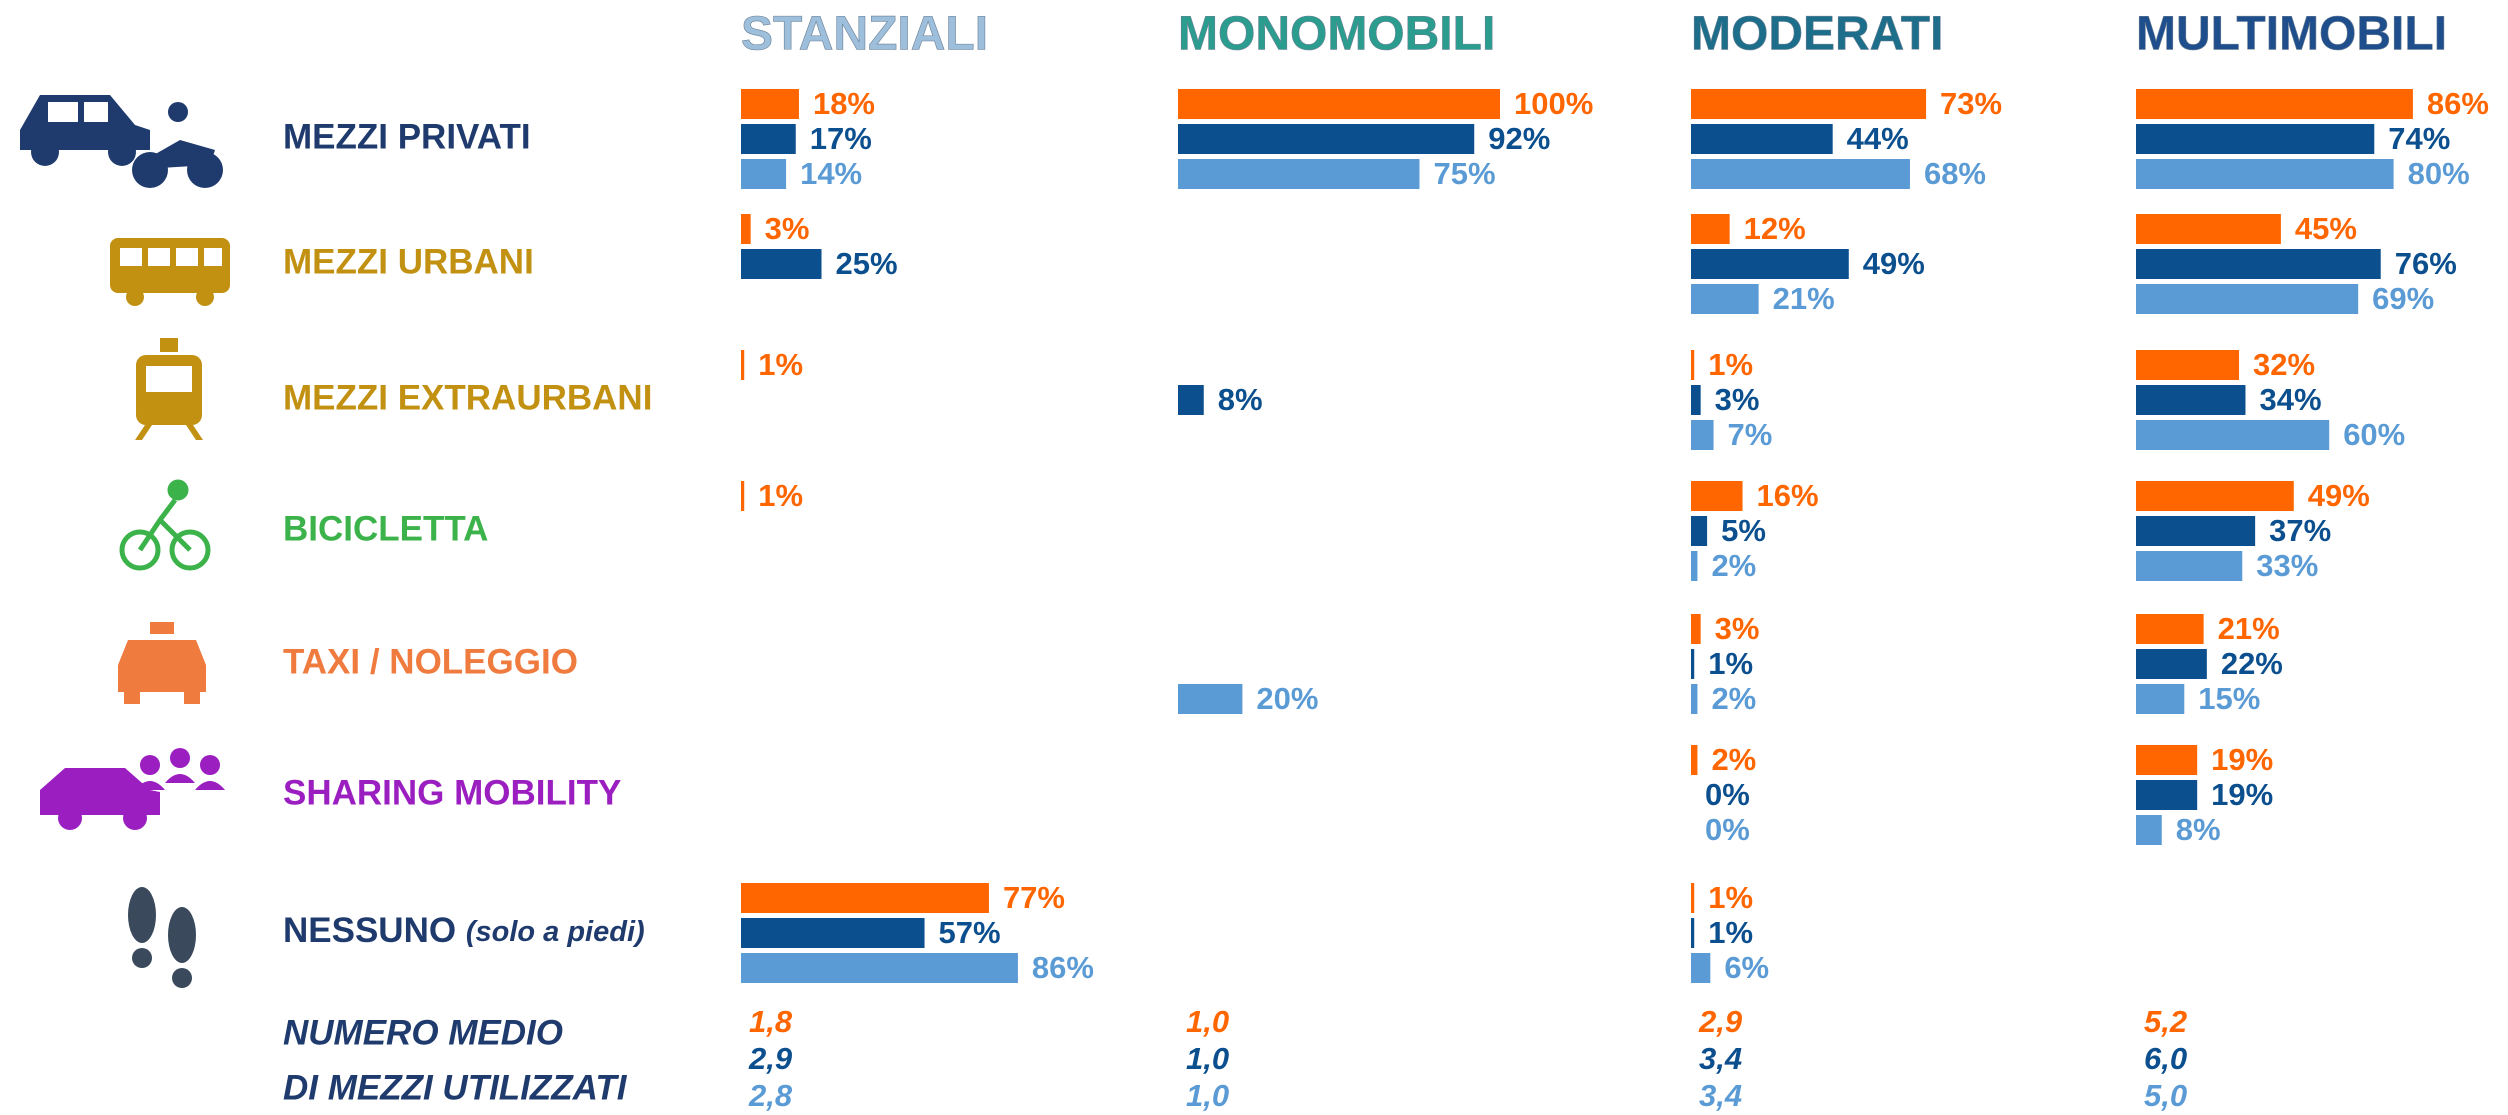  I want to click on value-label: 14%, so click(831, 173).